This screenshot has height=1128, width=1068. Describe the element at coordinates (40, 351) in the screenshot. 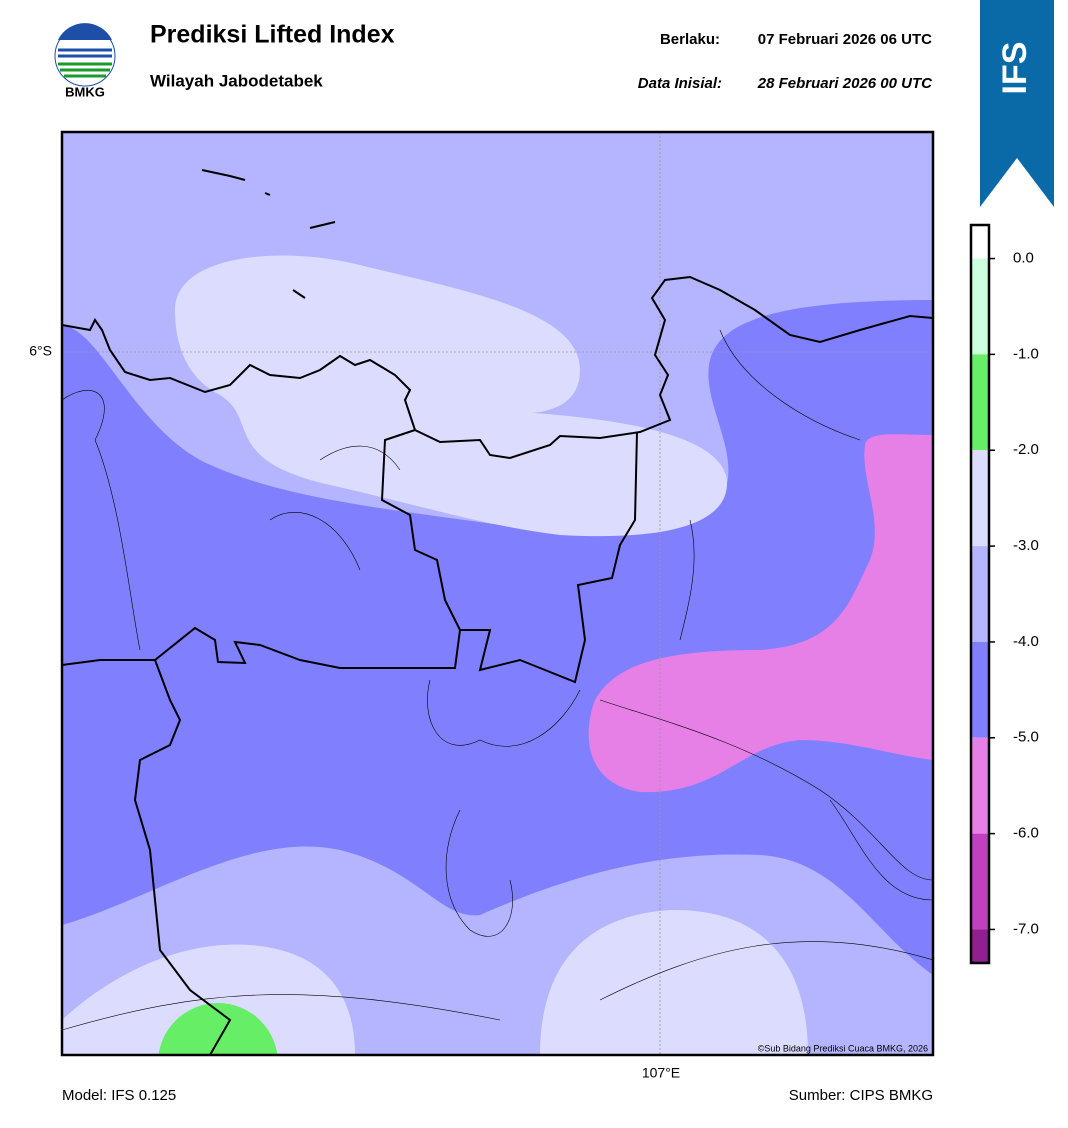

I see `lat-label: 6°S` at that location.